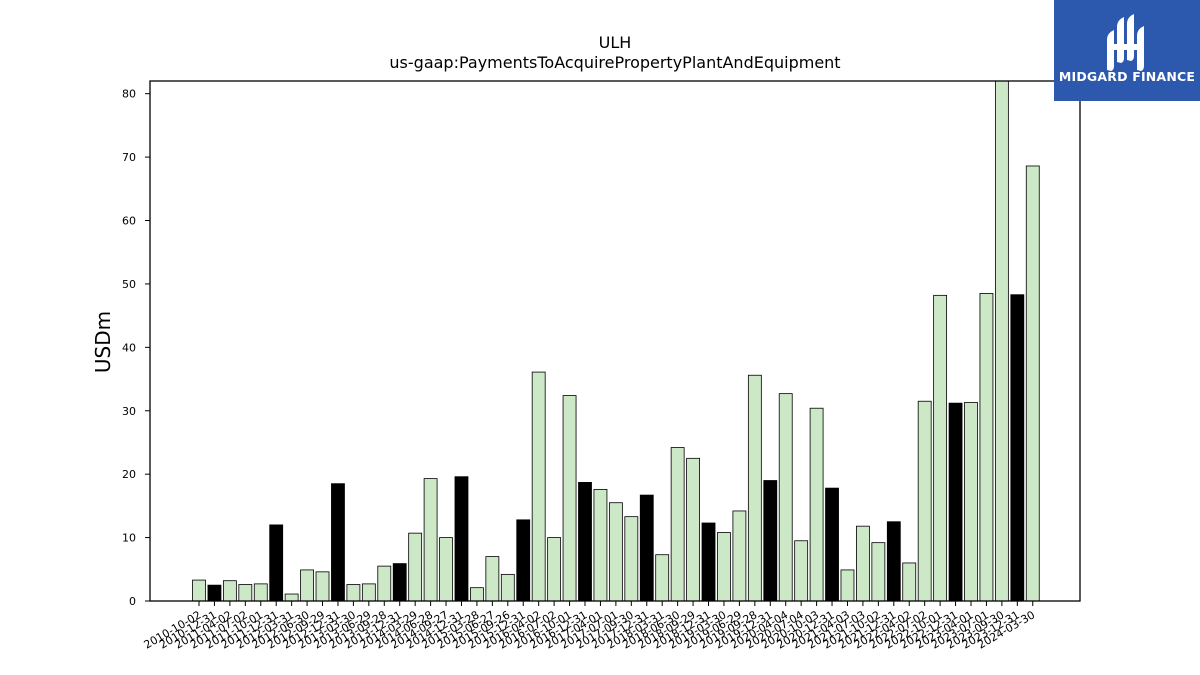  I want to click on logo-text: MIDGARD FINANCE, so click(1127, 76).